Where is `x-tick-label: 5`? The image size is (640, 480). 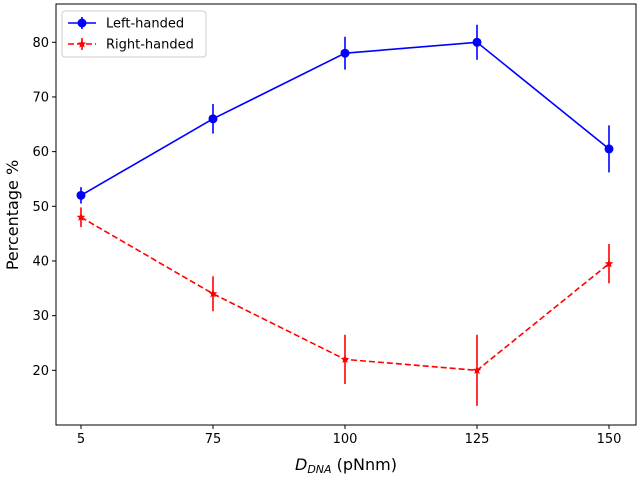 x-tick-label: 5 is located at coordinates (81, 439).